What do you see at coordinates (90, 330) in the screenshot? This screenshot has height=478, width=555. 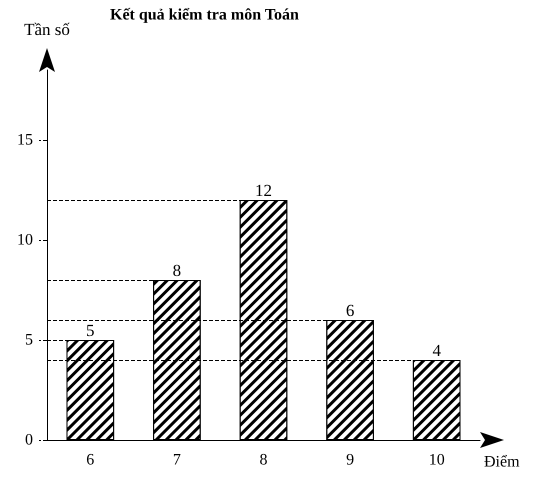 I see `data-label: 5` at bounding box center [90, 330].